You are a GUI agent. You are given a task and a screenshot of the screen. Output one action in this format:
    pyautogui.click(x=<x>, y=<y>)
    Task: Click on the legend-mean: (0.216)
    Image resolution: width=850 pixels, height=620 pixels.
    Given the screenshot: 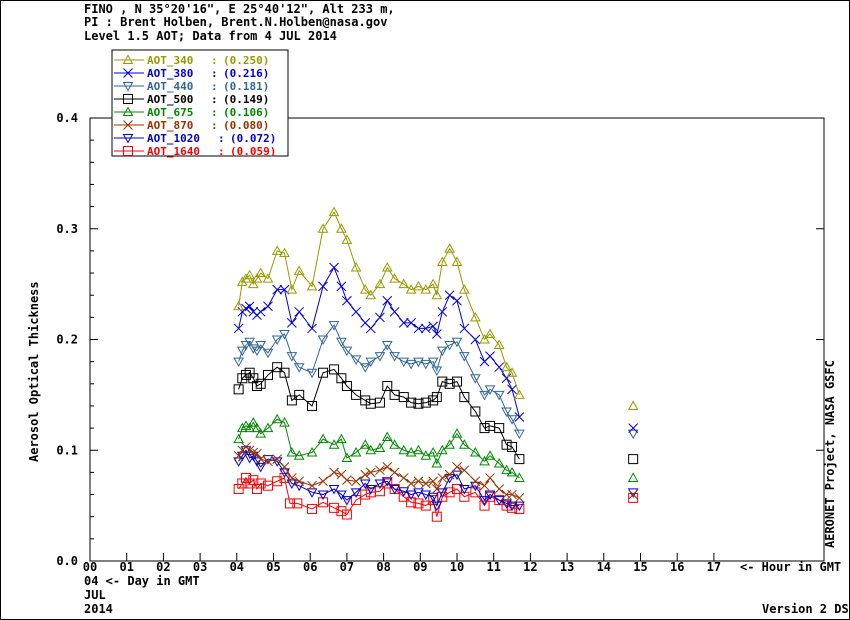 What is the action you would take?
    pyautogui.click(x=246, y=73)
    